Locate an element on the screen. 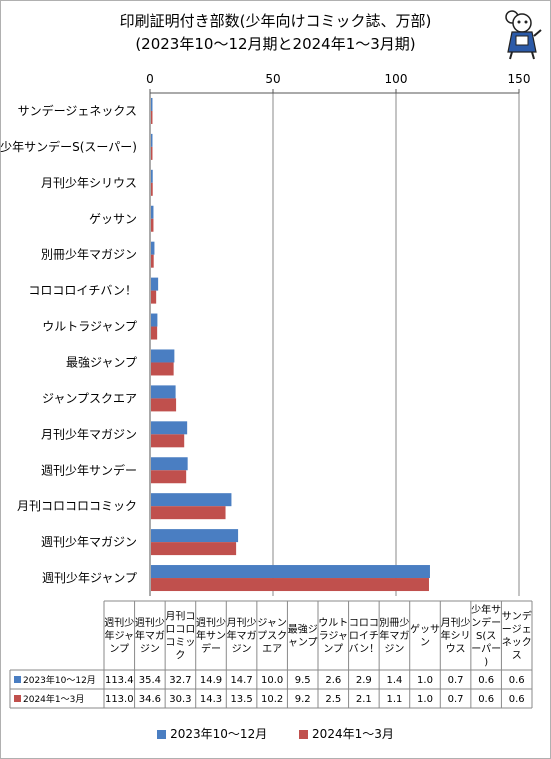  table-header: コロコロイチバン！ is located at coordinates (364, 636).